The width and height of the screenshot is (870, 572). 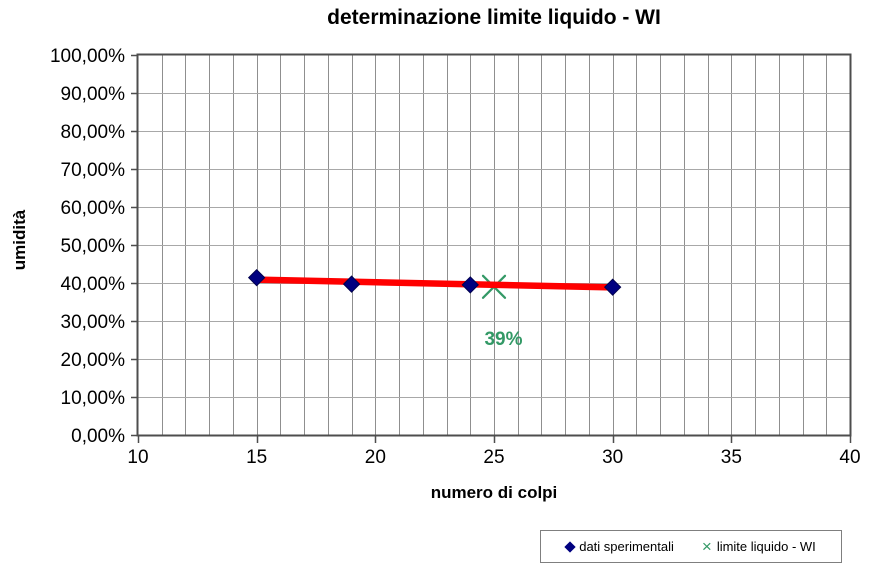 What do you see at coordinates (93, 94) in the screenshot?
I see `svg-text: 90,00%` at bounding box center [93, 94].